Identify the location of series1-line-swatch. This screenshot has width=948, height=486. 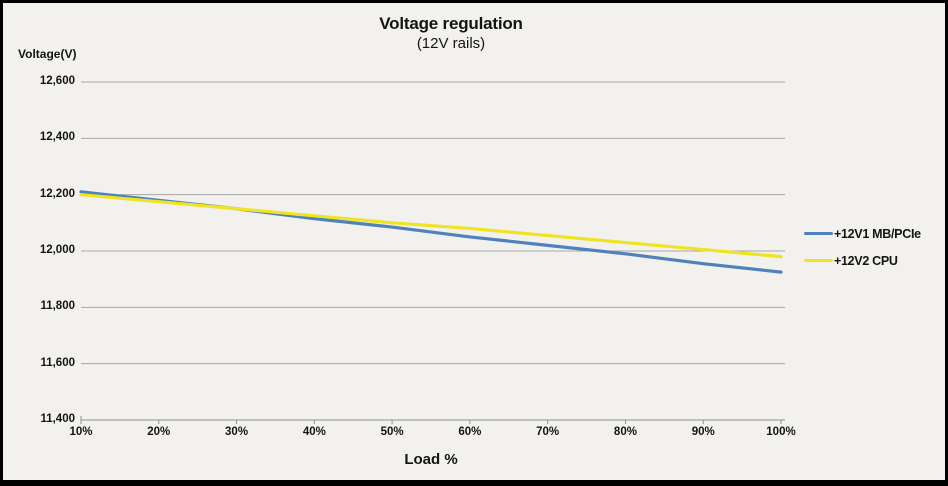
(818, 233).